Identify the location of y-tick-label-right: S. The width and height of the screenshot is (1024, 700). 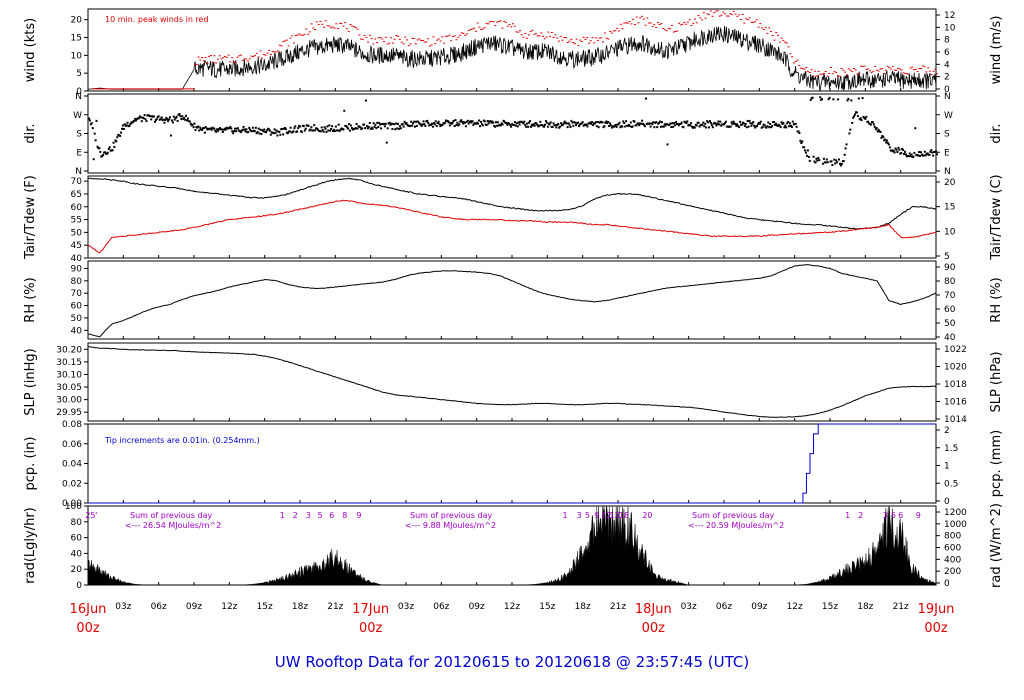
(947, 135).